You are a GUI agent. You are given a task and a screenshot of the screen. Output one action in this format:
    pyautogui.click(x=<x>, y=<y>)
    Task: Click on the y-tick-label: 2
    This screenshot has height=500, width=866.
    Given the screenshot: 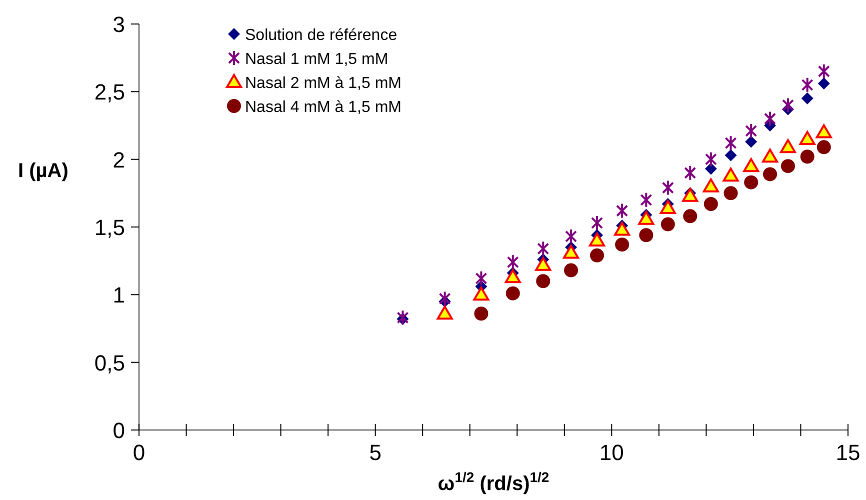 What is the action you would take?
    pyautogui.click(x=118, y=159)
    